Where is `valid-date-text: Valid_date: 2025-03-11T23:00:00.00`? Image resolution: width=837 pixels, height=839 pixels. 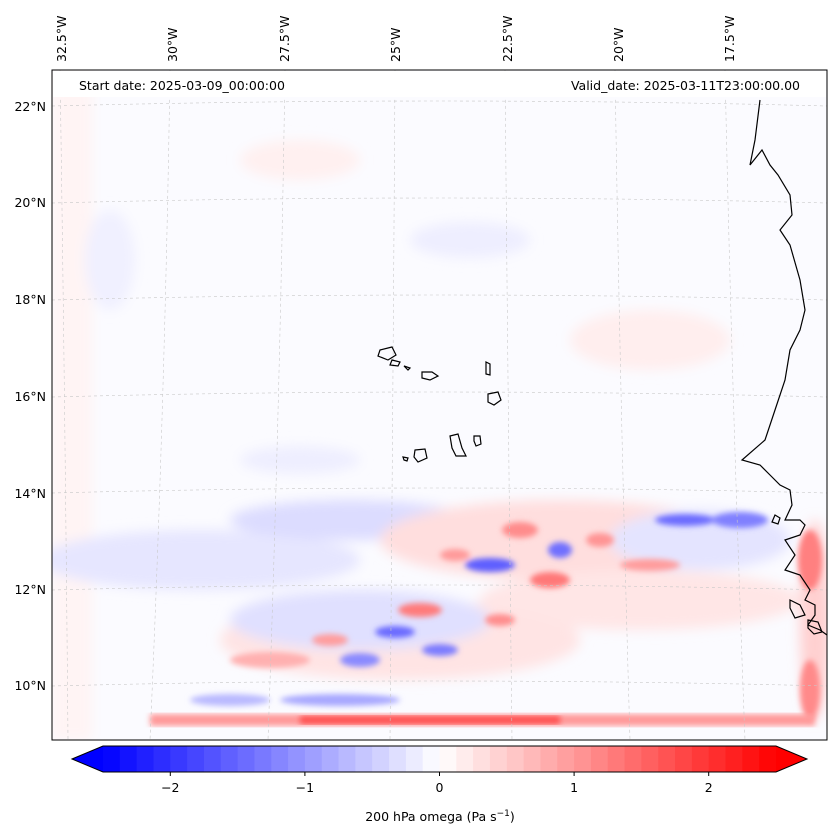 valid-date-text: Valid_date: 2025-03-11T23:00:00.00 is located at coordinates (685, 85).